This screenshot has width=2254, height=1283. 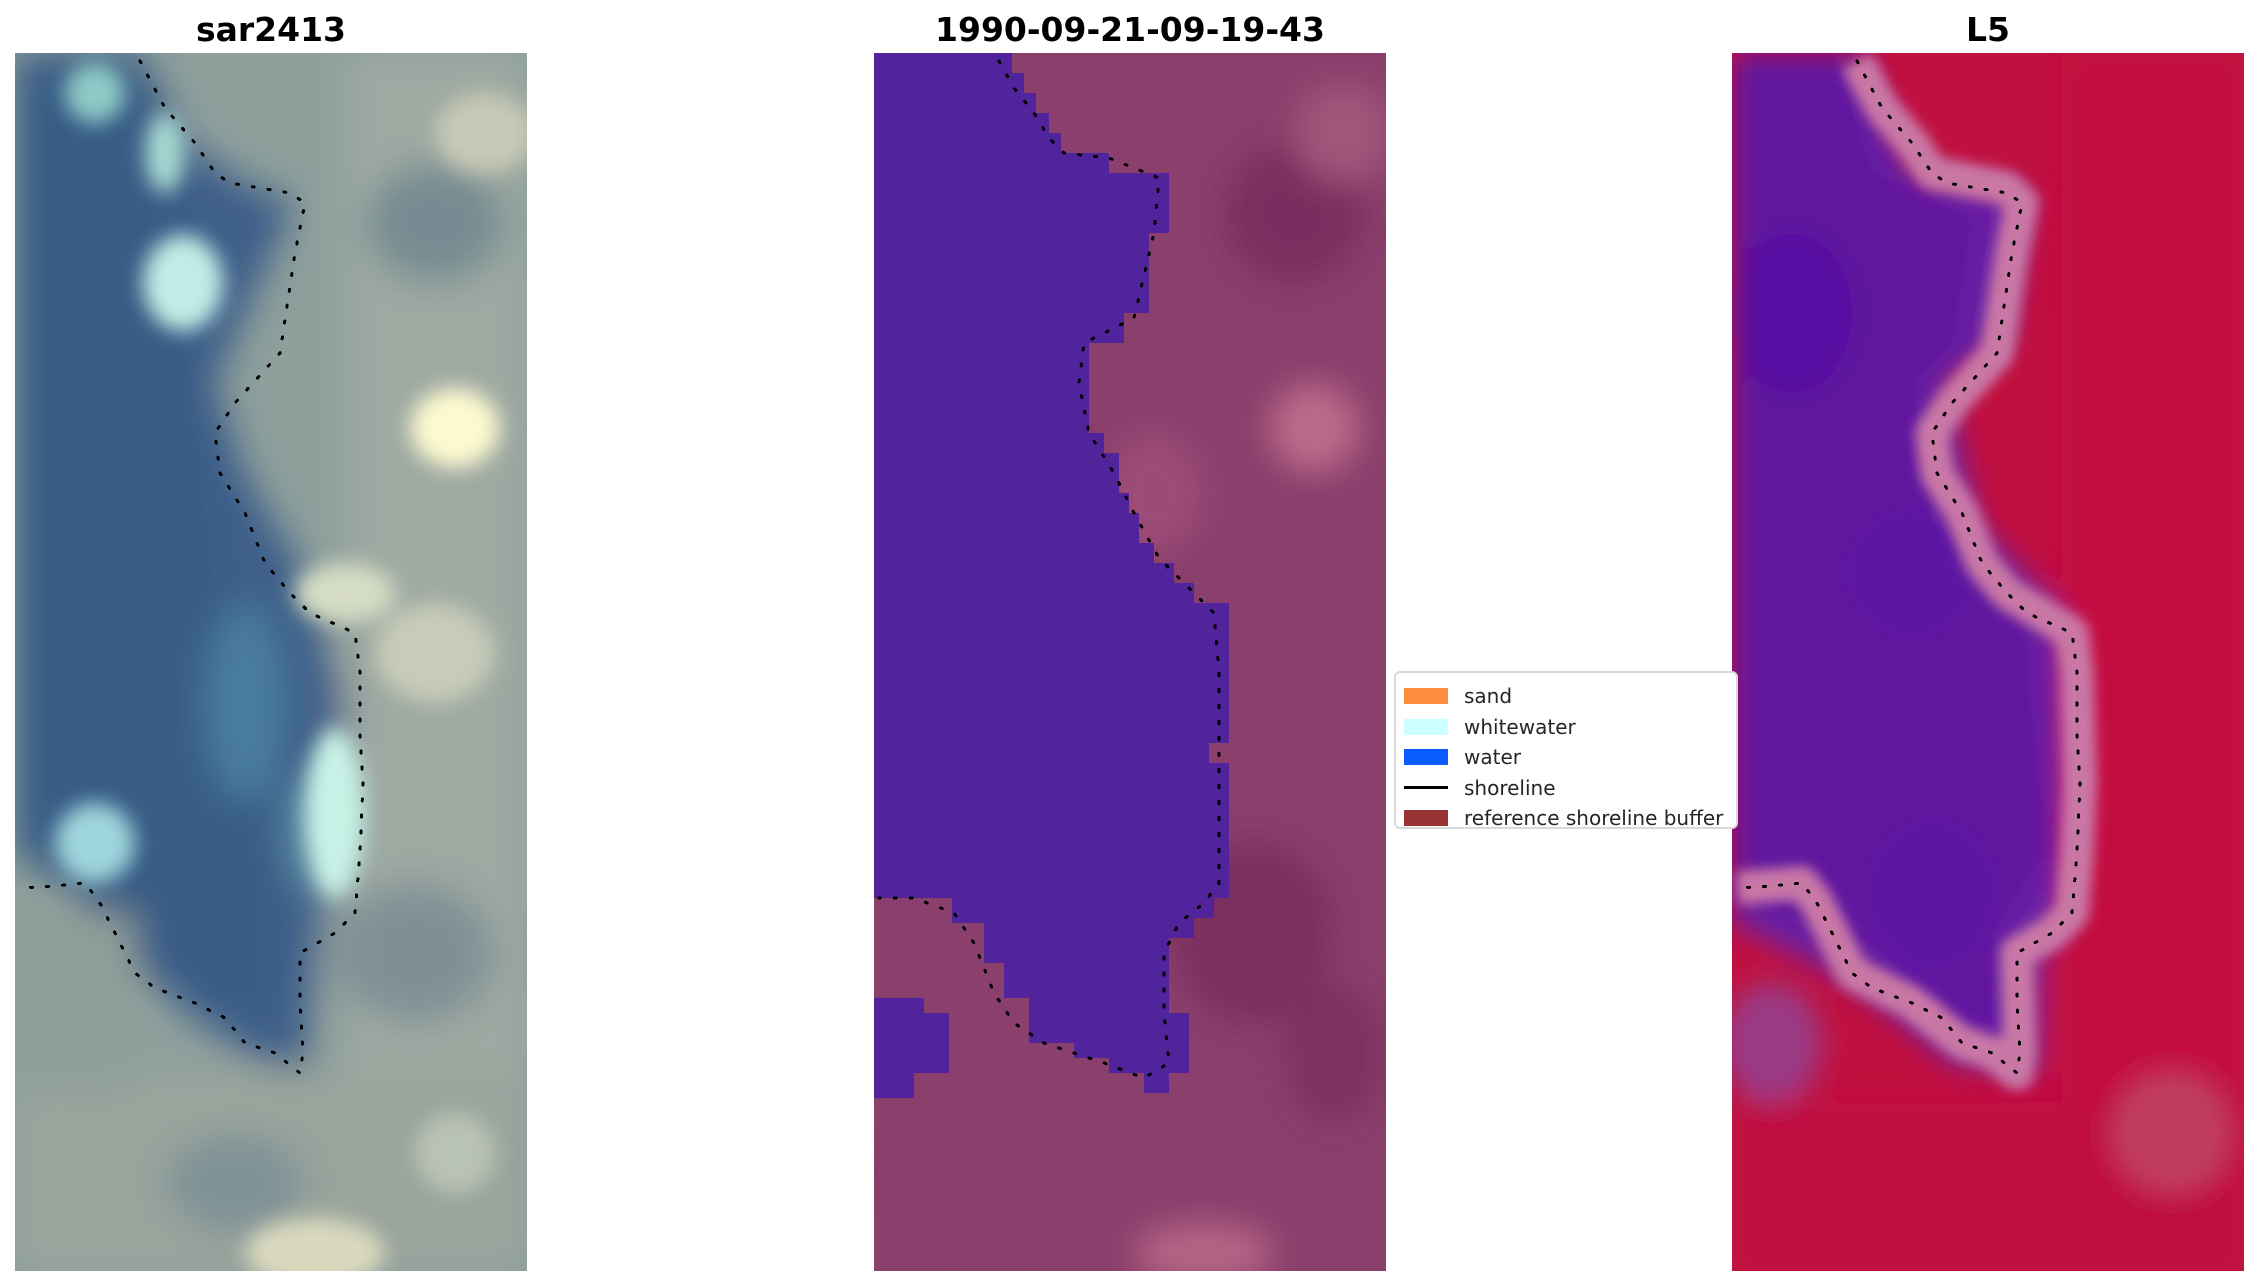 What do you see at coordinates (1130, 29) in the screenshot?
I see `panel-title-ndwi: 1990-09-21-09-19-43` at bounding box center [1130, 29].